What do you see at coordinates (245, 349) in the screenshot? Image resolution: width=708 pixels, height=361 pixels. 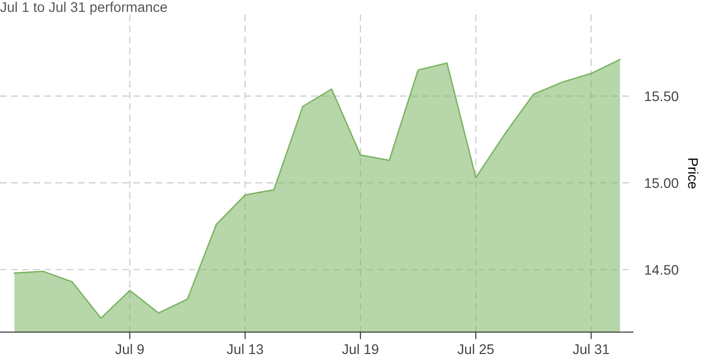 I see `x-tick-label: Jul 13` at bounding box center [245, 349].